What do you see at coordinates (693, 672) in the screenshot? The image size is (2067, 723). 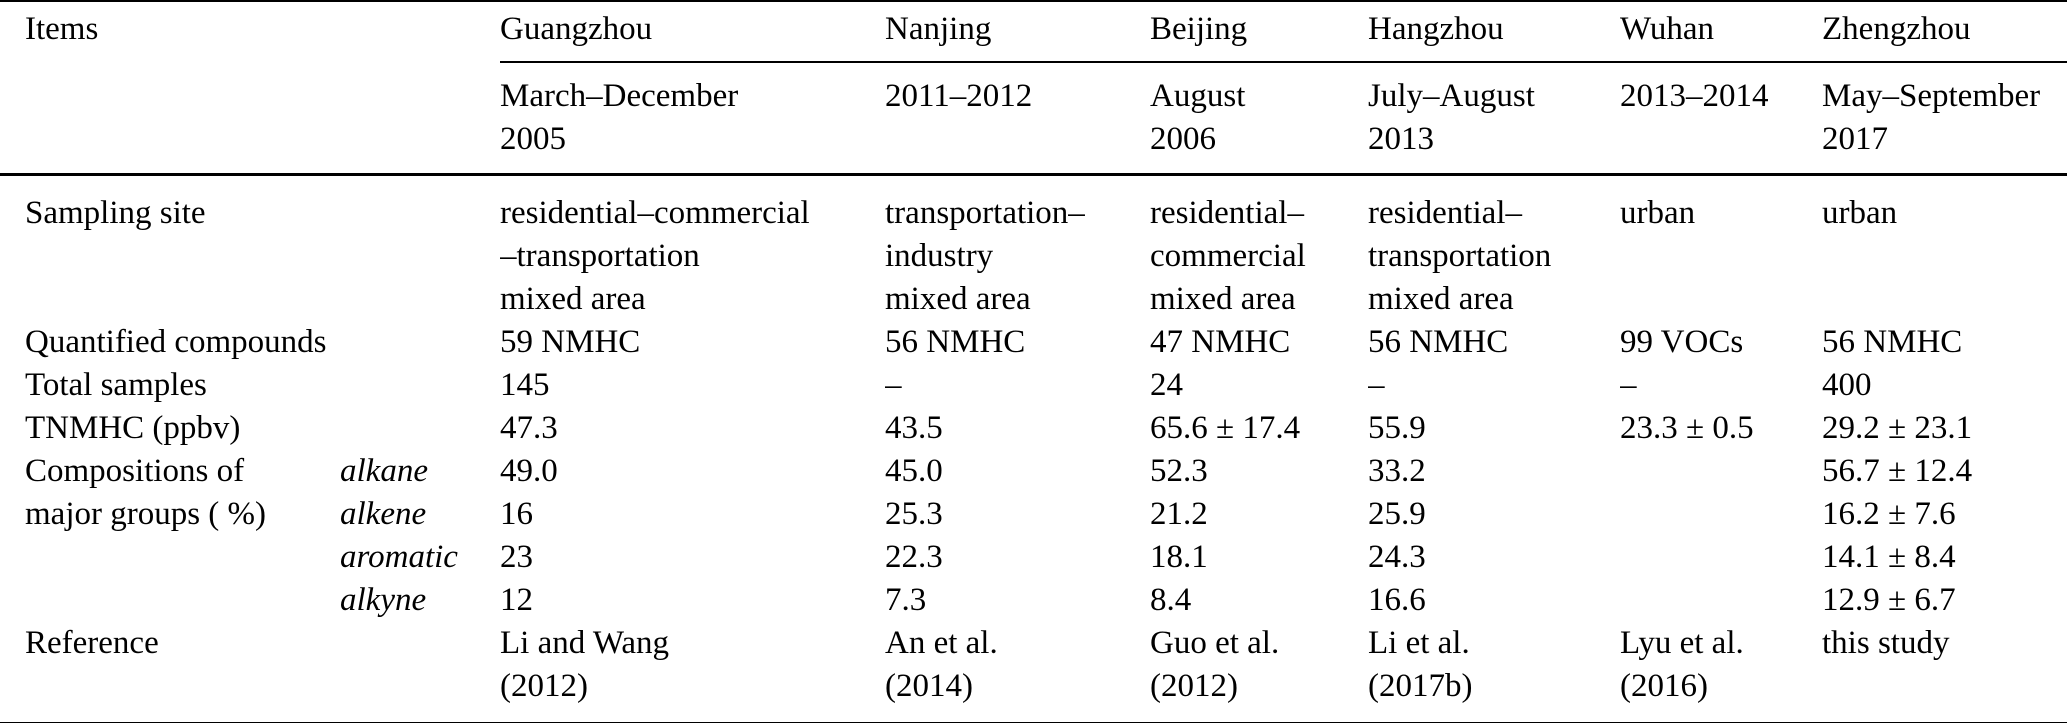 I see `table-cell: Li and Wang (2012)` at bounding box center [693, 672].